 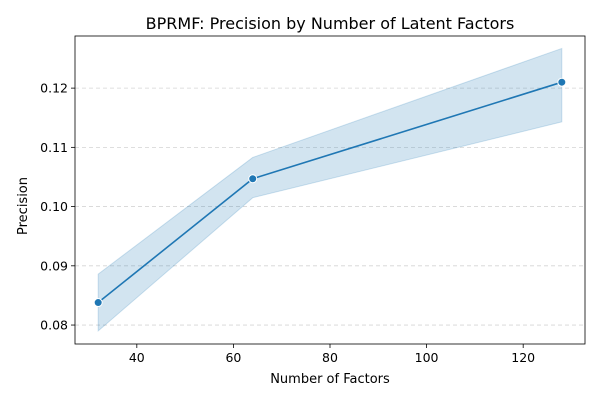 I want to click on x-tick-label: 40, so click(x=137, y=357).